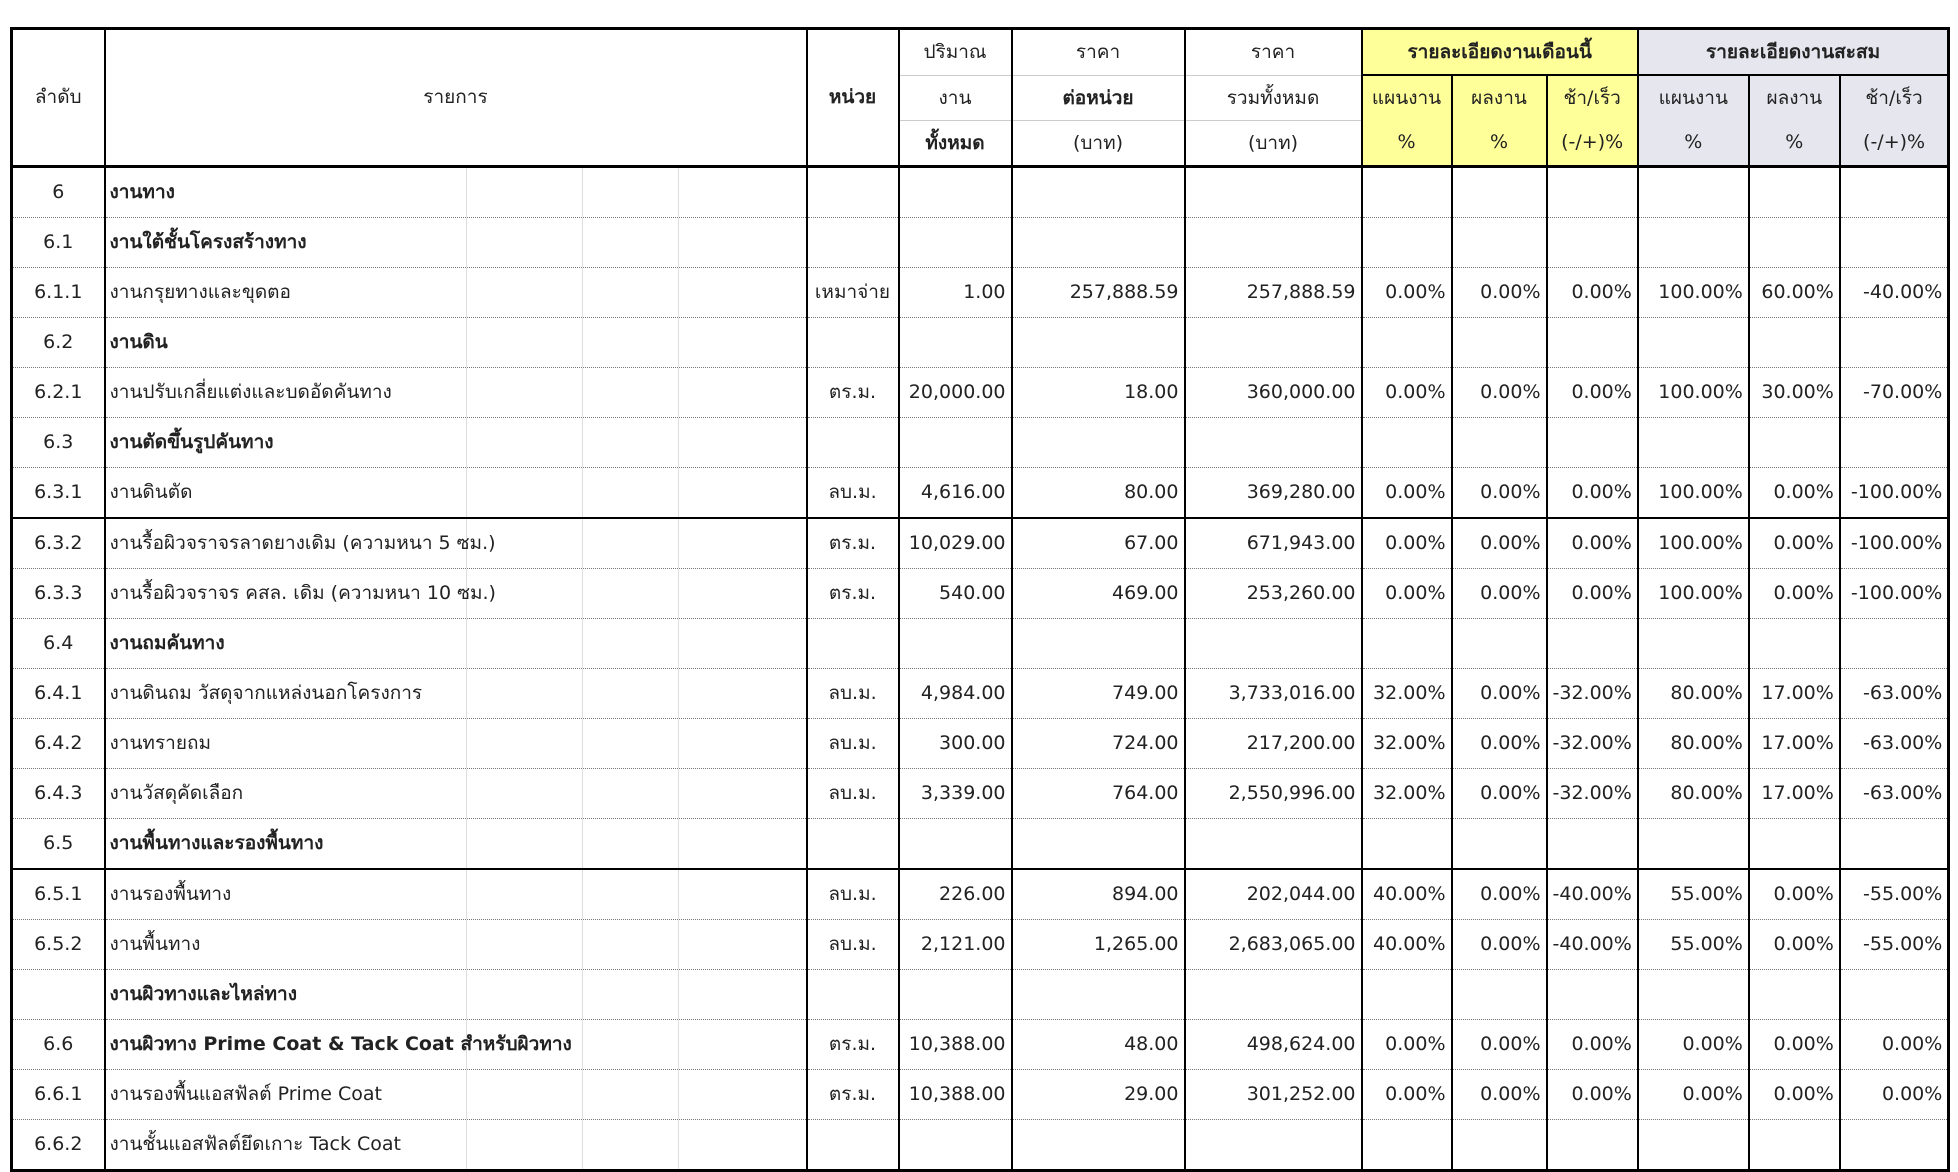 The height and width of the screenshot is (1172, 1958). I want to click on cell-qty: 540.00, so click(955, 593).